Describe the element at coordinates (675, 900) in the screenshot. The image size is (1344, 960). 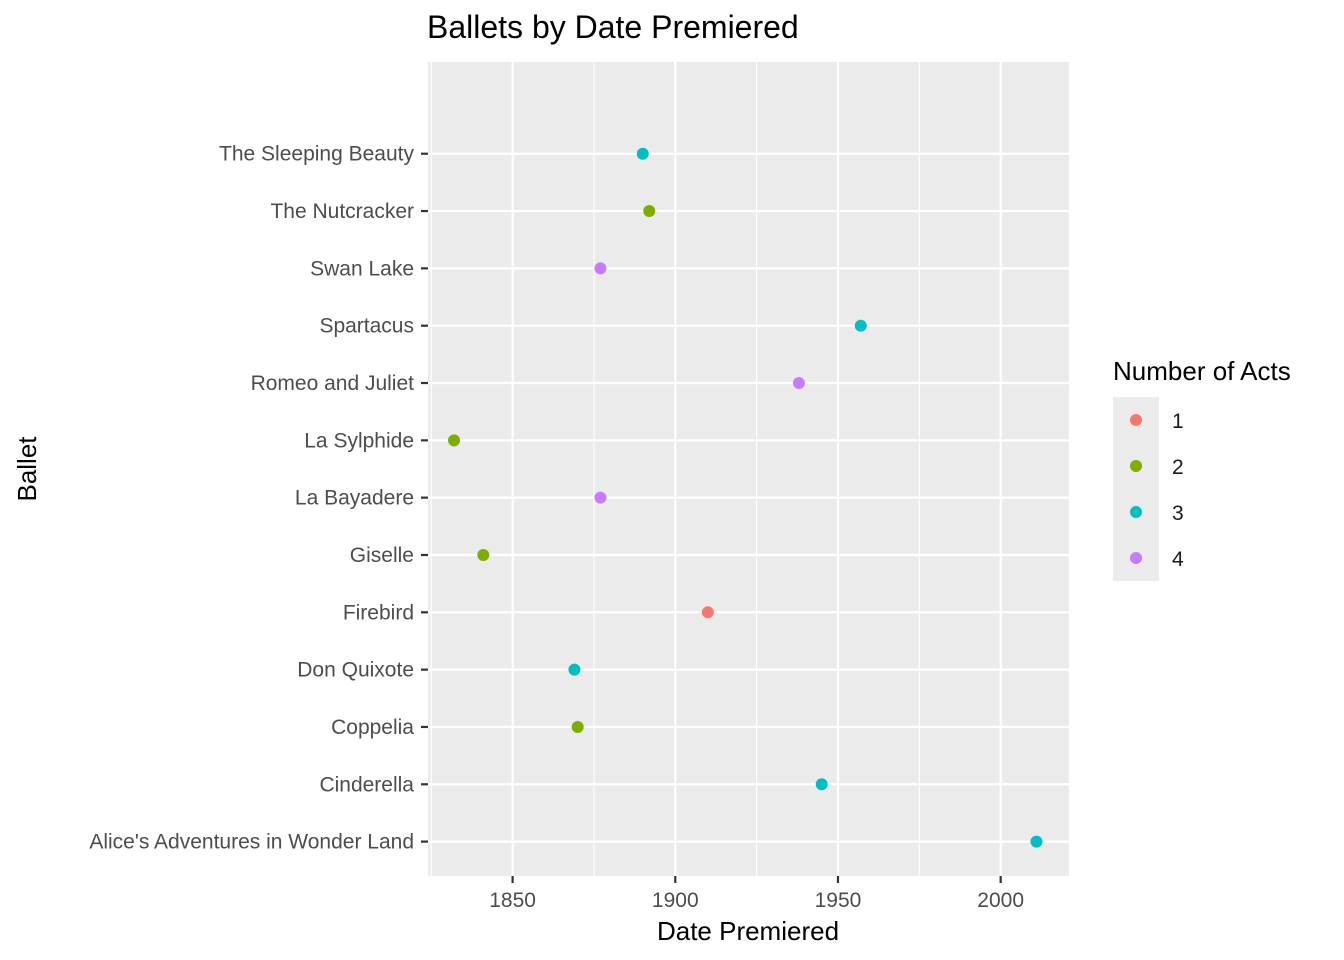
I see `x-tick-label: 1900` at that location.